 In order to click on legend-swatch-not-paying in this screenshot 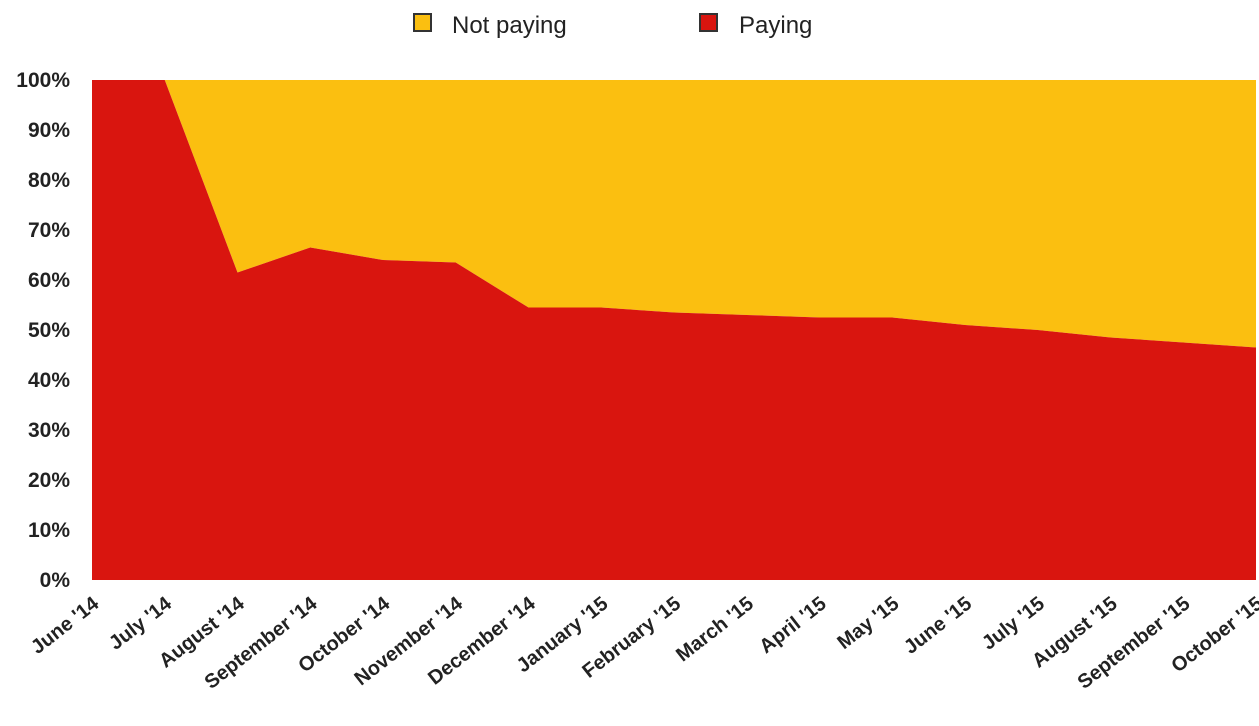, I will do `click(422, 22)`.